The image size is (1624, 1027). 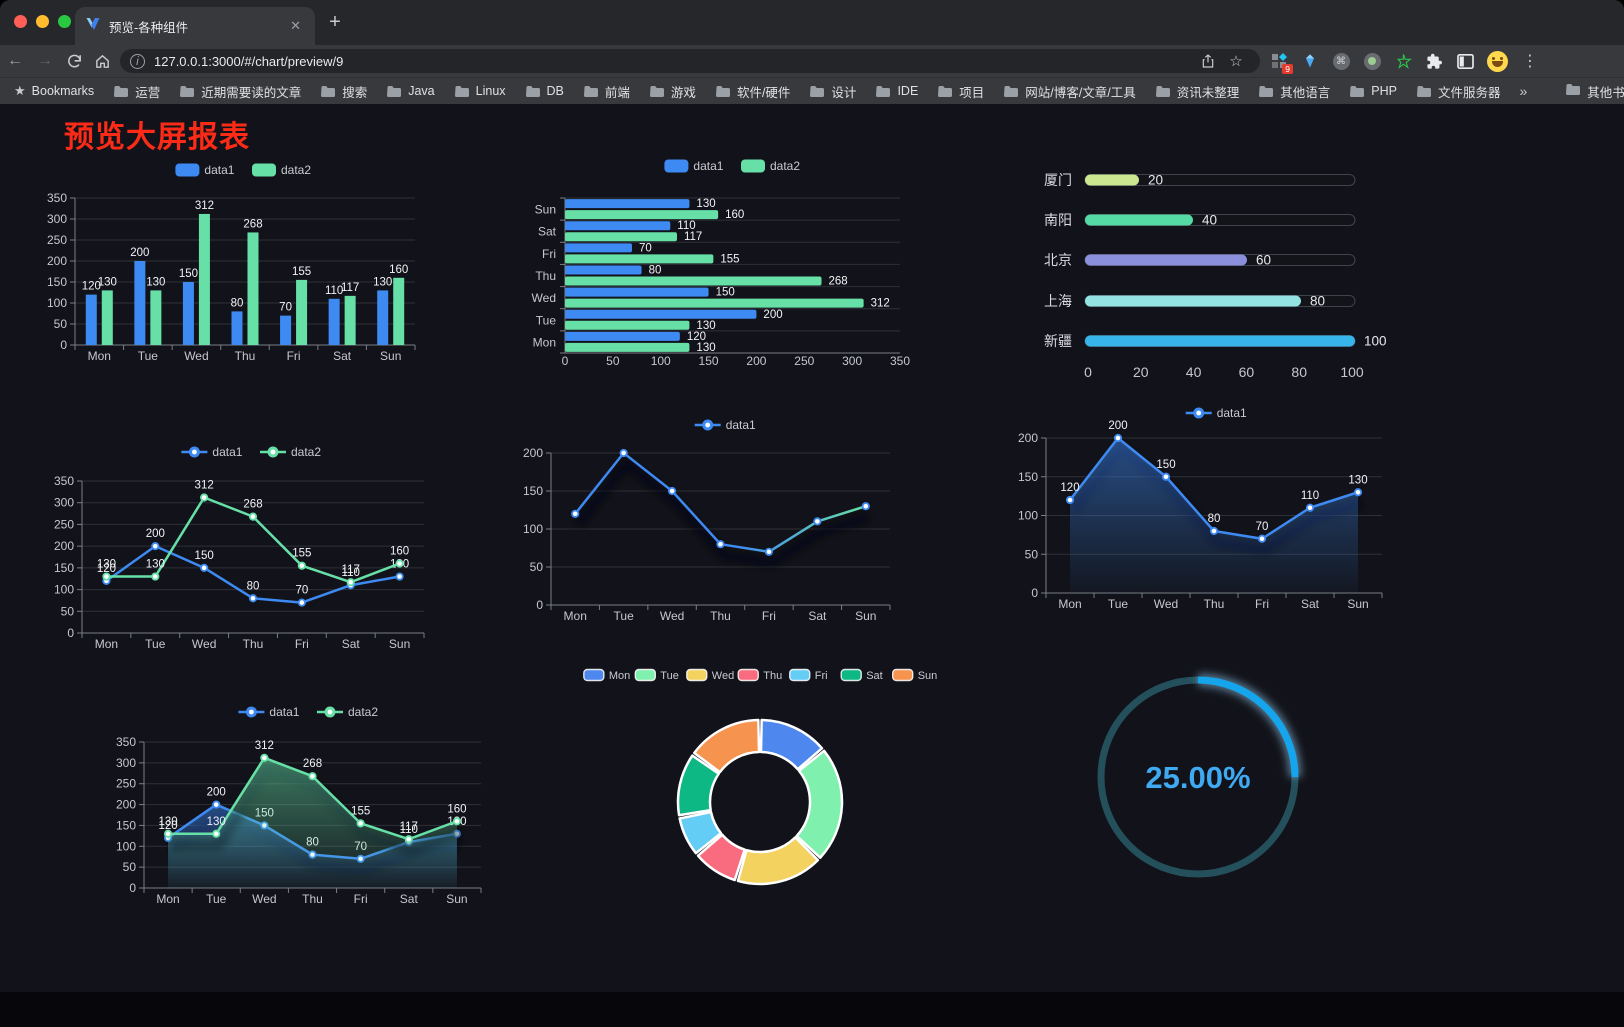 I want to click on bookmark-folder: PHP, so click(x=1373, y=91).